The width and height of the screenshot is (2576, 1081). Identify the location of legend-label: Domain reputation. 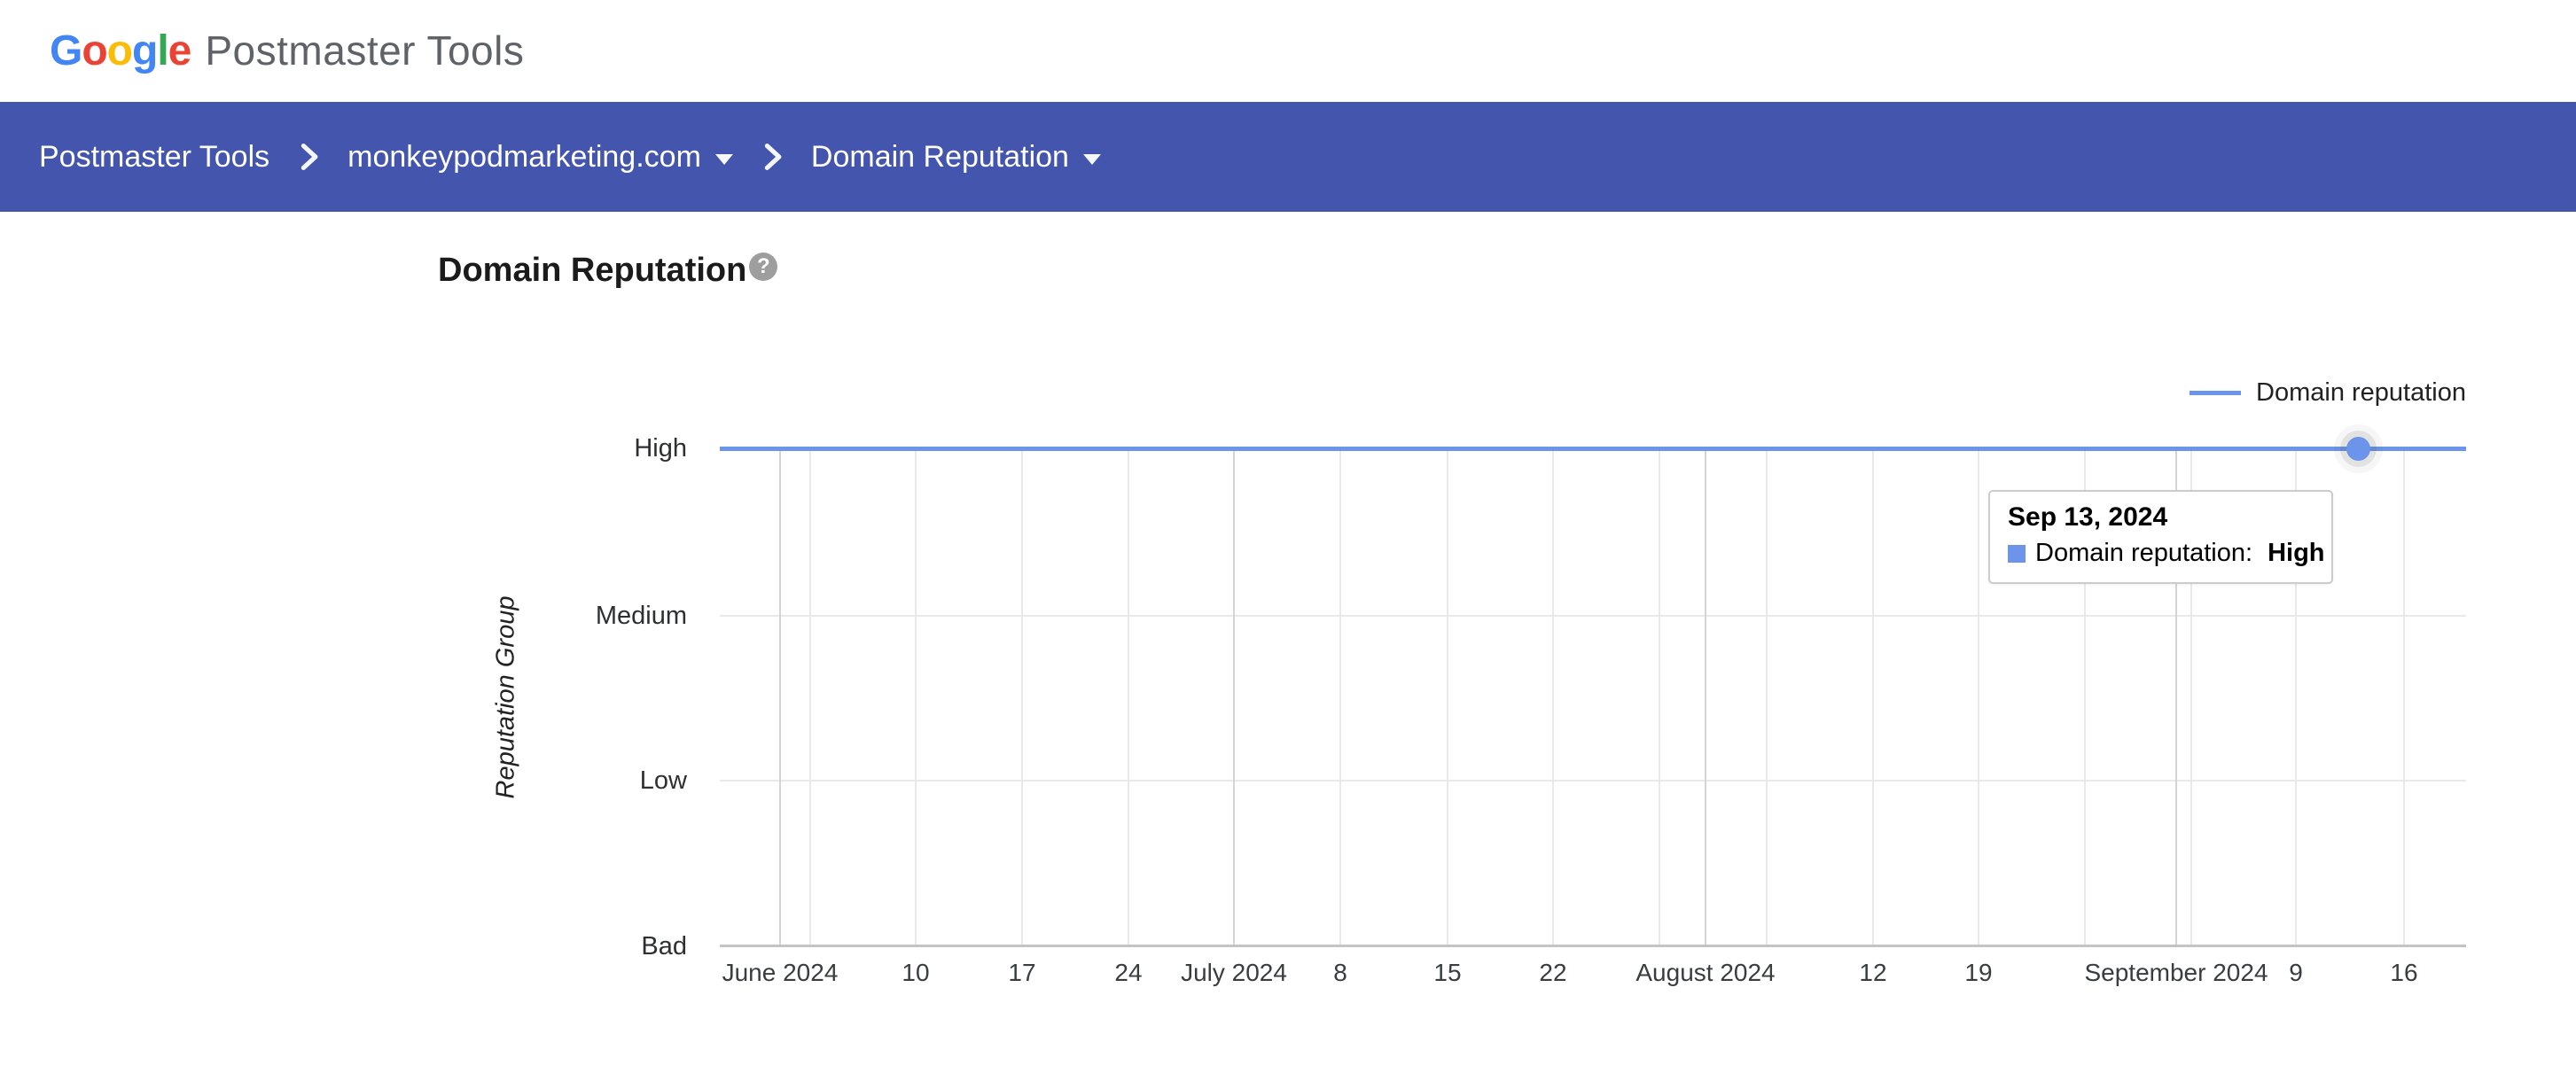
(2361, 392).